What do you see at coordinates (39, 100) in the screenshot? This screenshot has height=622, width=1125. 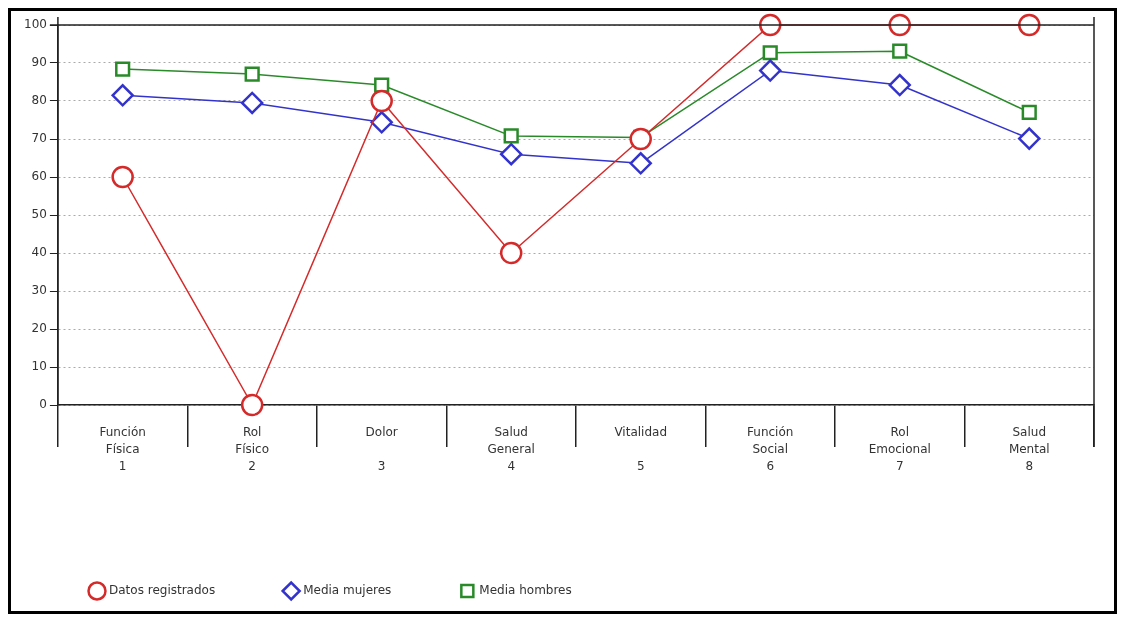 I see `y-tick-label: 80` at bounding box center [39, 100].